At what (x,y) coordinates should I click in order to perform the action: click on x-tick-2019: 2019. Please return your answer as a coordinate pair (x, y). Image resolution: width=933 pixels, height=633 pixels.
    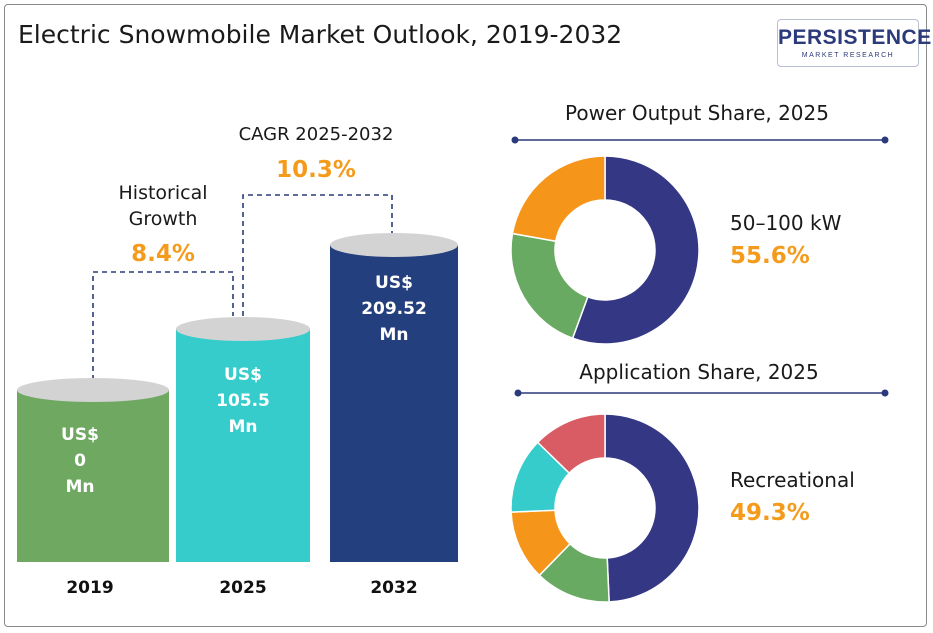
    Looking at the image, I should click on (89, 588).